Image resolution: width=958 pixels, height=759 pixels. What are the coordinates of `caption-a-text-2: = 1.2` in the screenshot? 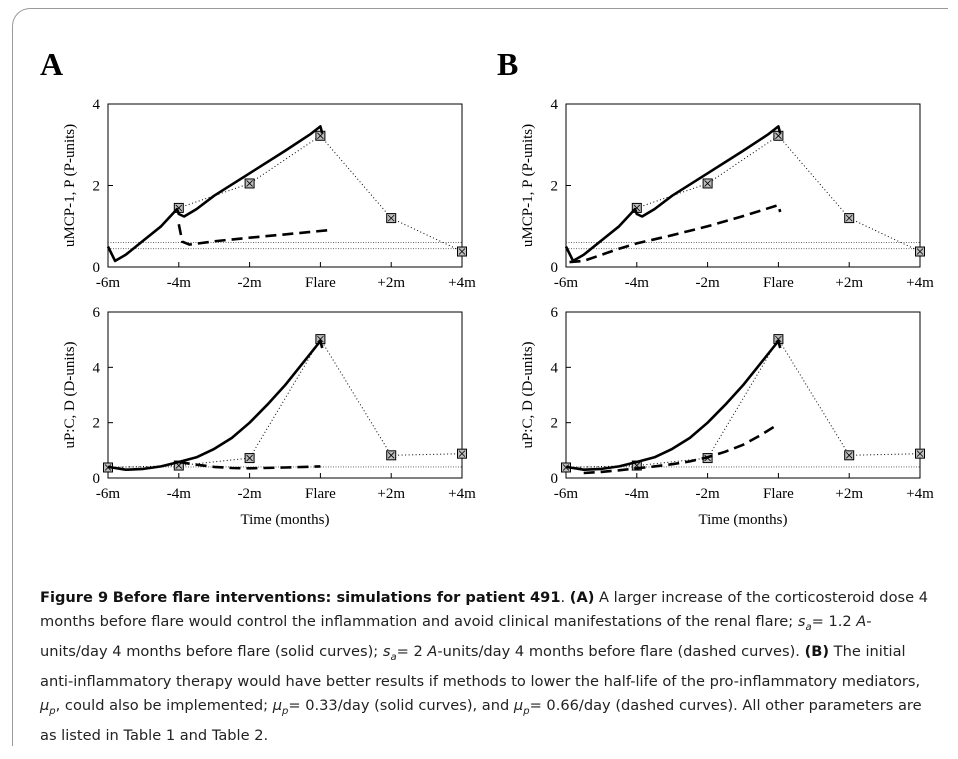 It's located at (834, 621).